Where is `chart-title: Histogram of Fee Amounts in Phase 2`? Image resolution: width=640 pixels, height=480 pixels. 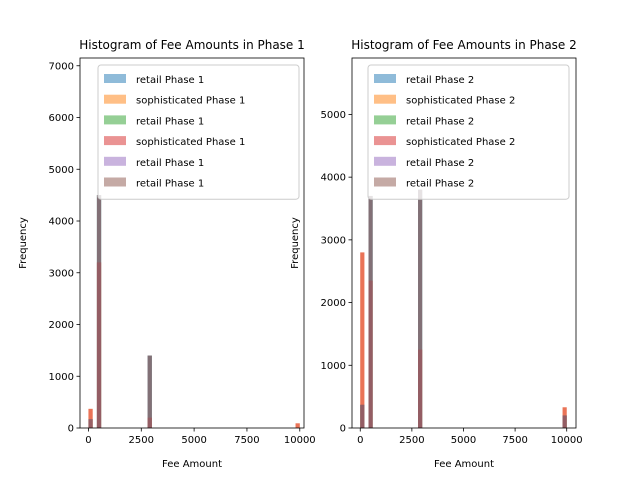
chart-title: Histogram of Fee Amounts in Phase 2 is located at coordinates (464, 45).